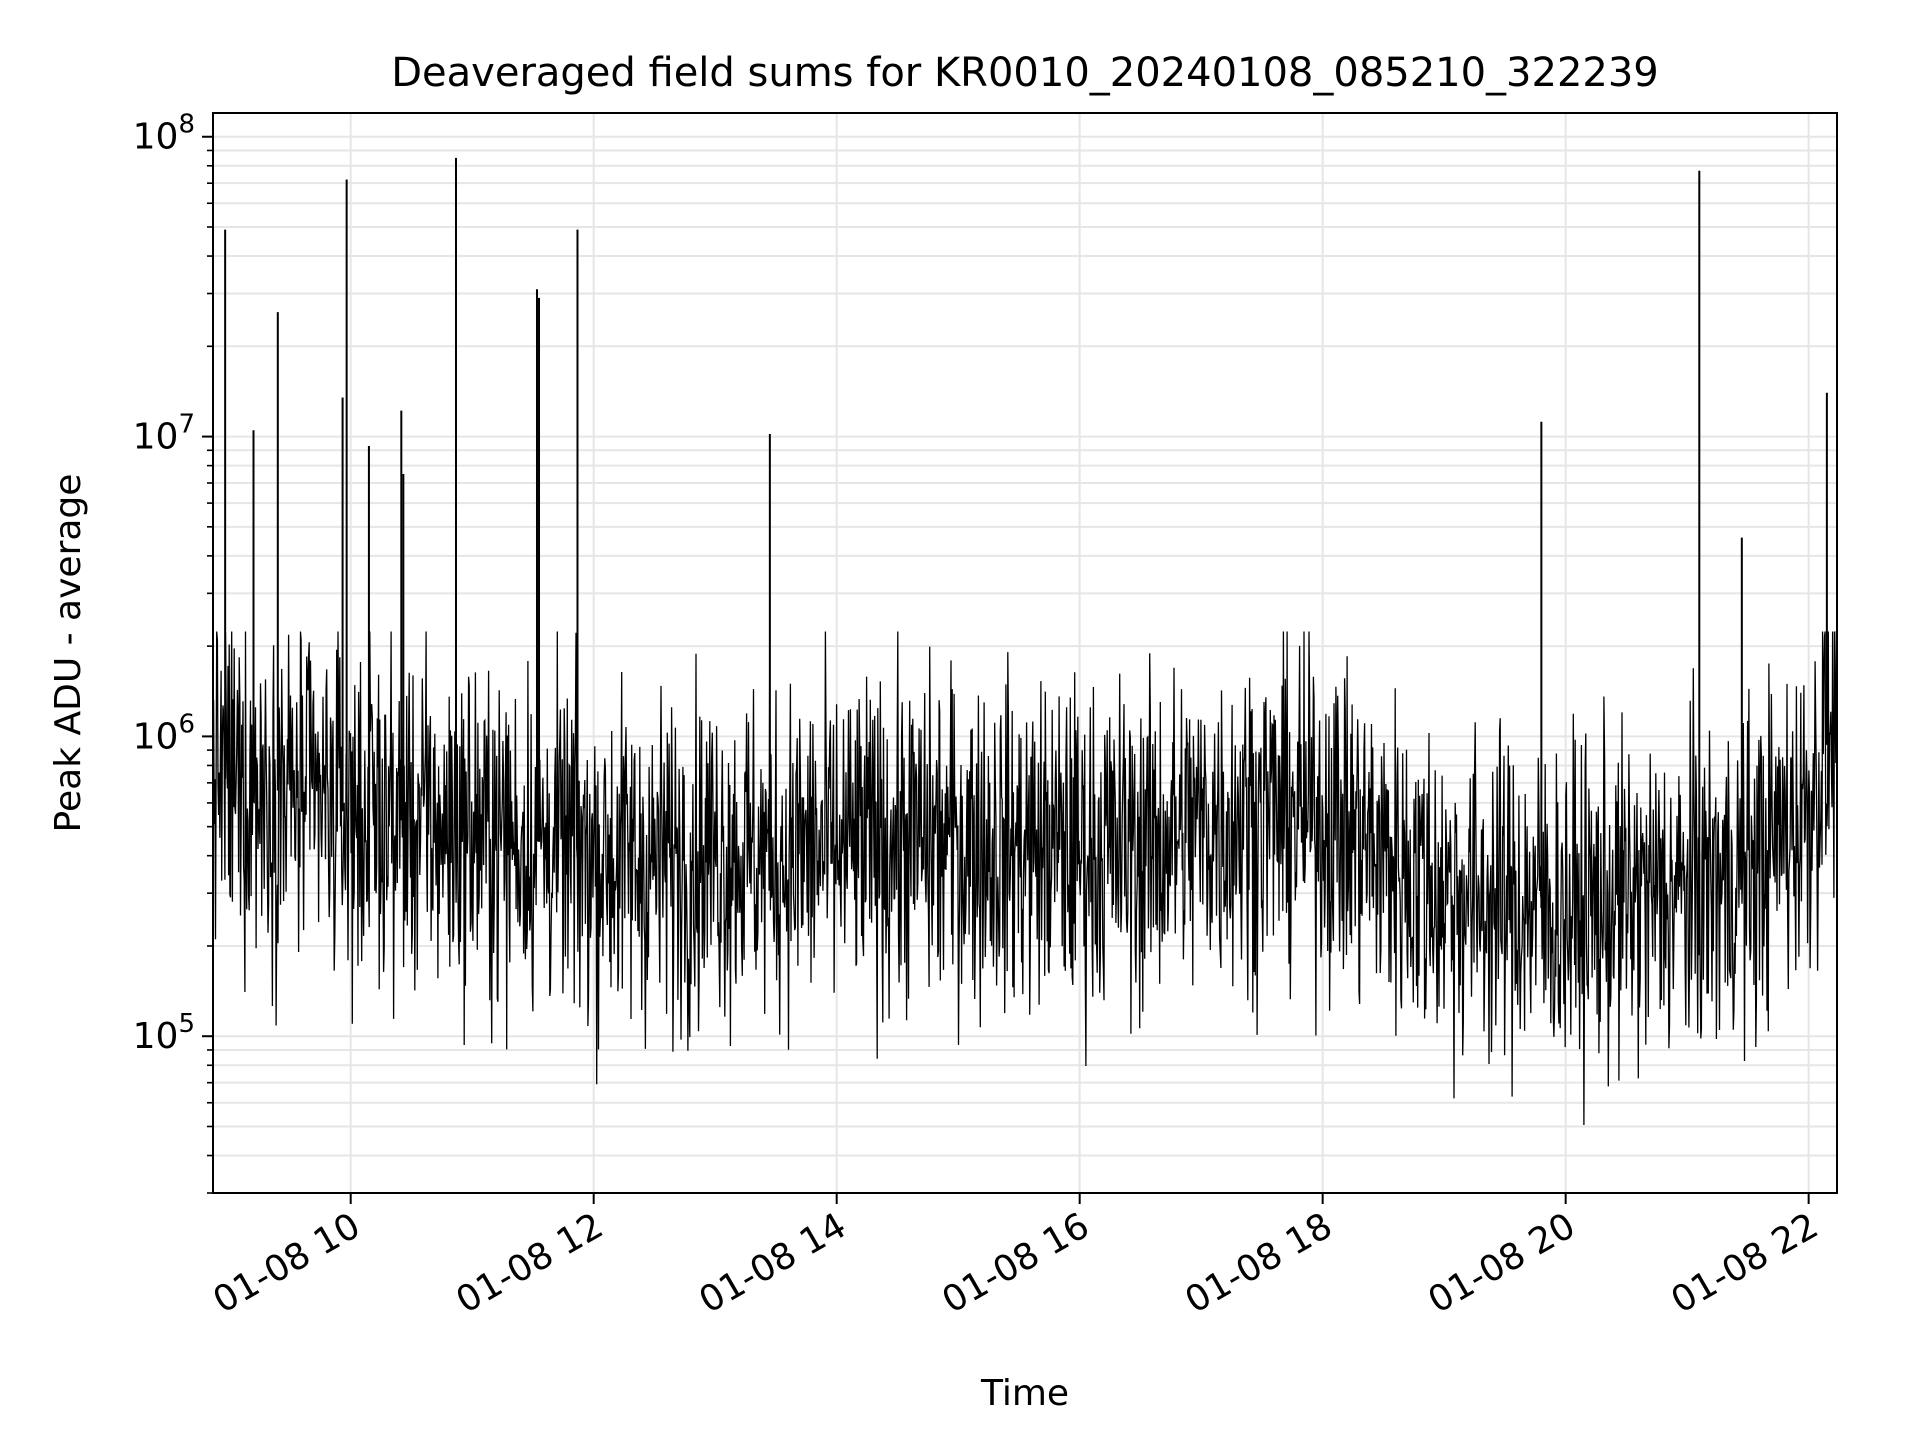 The height and width of the screenshot is (1440, 1920). Describe the element at coordinates (164, 1033) in the screenshot. I see `y-tick-label: 10⁵` at that location.